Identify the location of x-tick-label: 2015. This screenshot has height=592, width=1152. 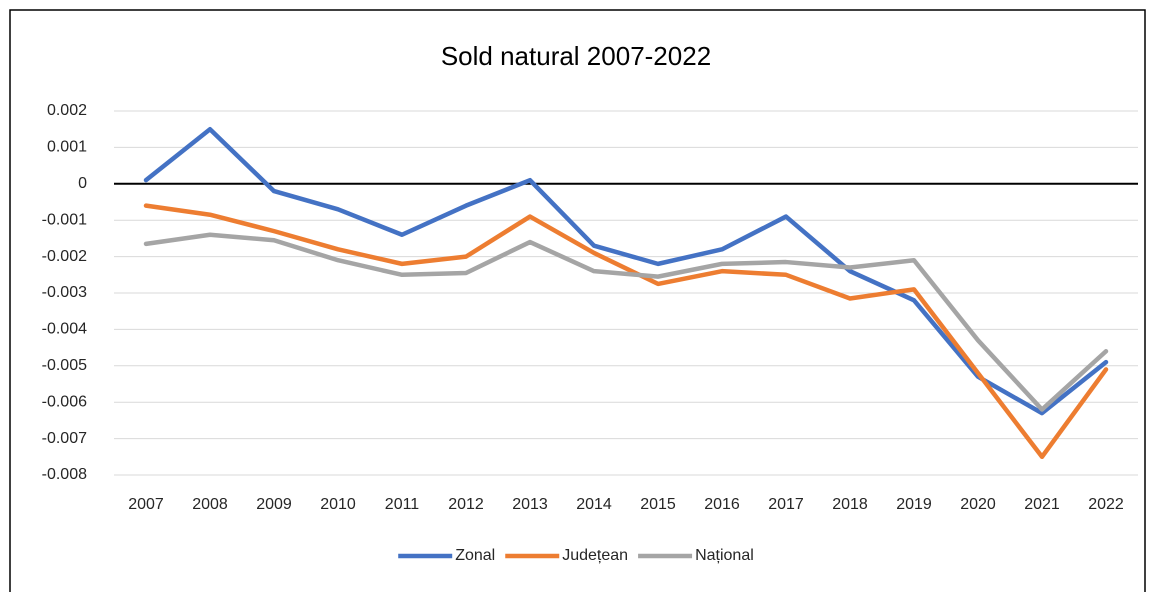
(658, 504).